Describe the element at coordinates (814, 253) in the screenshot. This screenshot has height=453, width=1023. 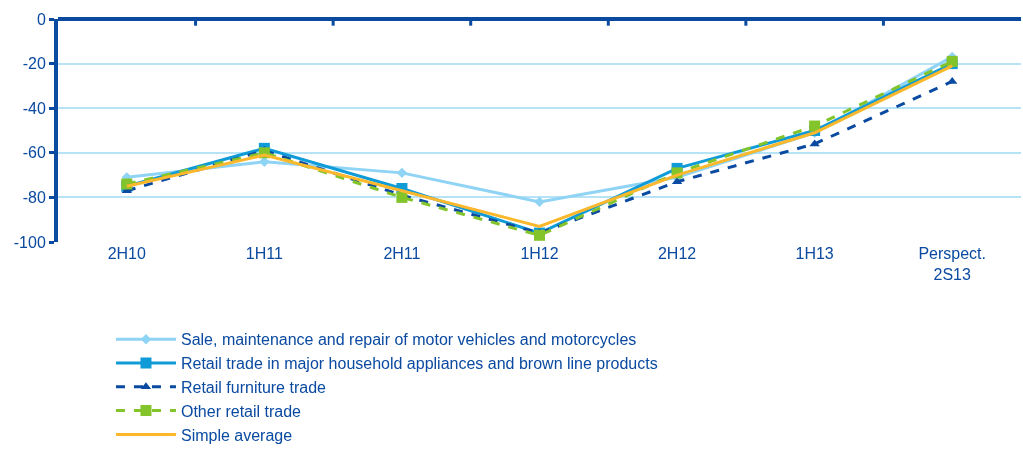
I see `x-tick-label: 1H13` at that location.